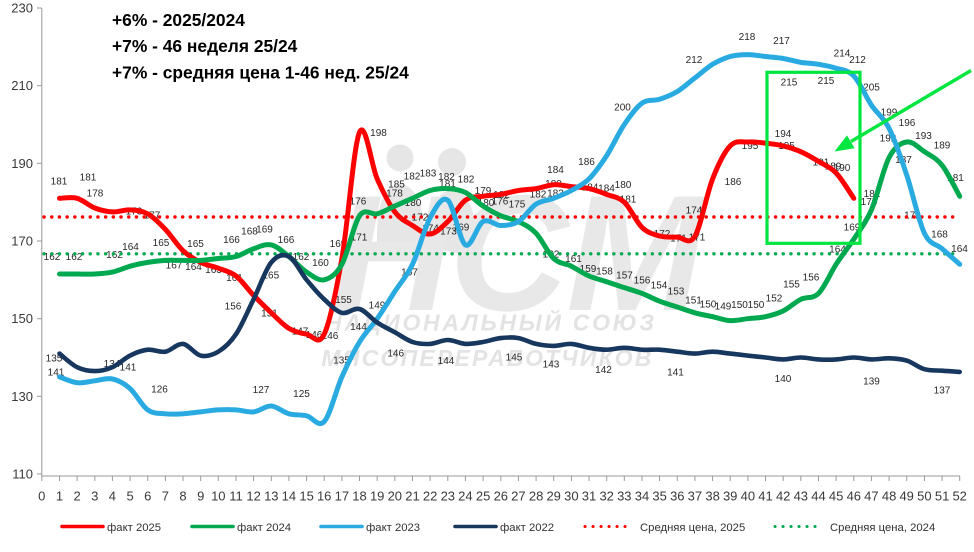  Describe the element at coordinates (750, 146) in the screenshot. I see `svg-text: 195` at that location.